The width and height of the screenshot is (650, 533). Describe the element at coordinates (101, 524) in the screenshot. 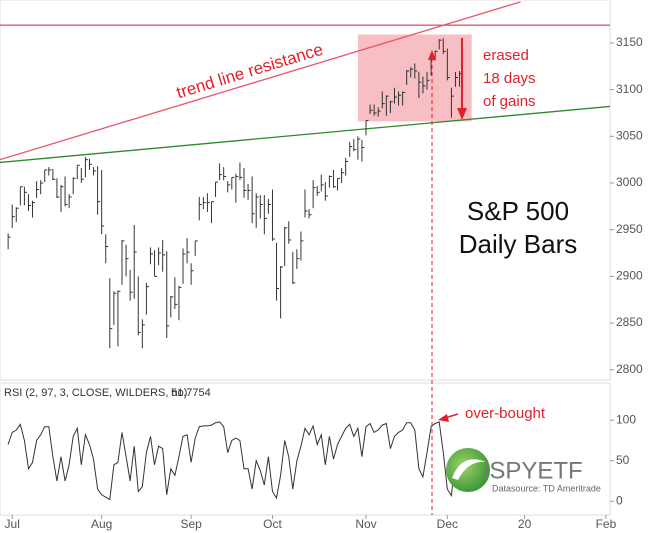

I see `x-tick-label: Aug` at that location.